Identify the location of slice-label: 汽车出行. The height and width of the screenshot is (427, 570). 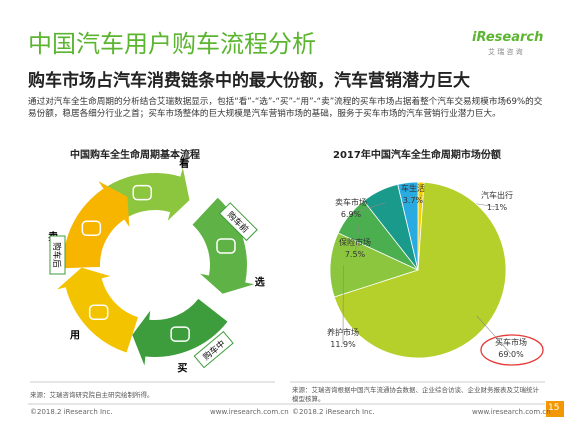
(497, 195).